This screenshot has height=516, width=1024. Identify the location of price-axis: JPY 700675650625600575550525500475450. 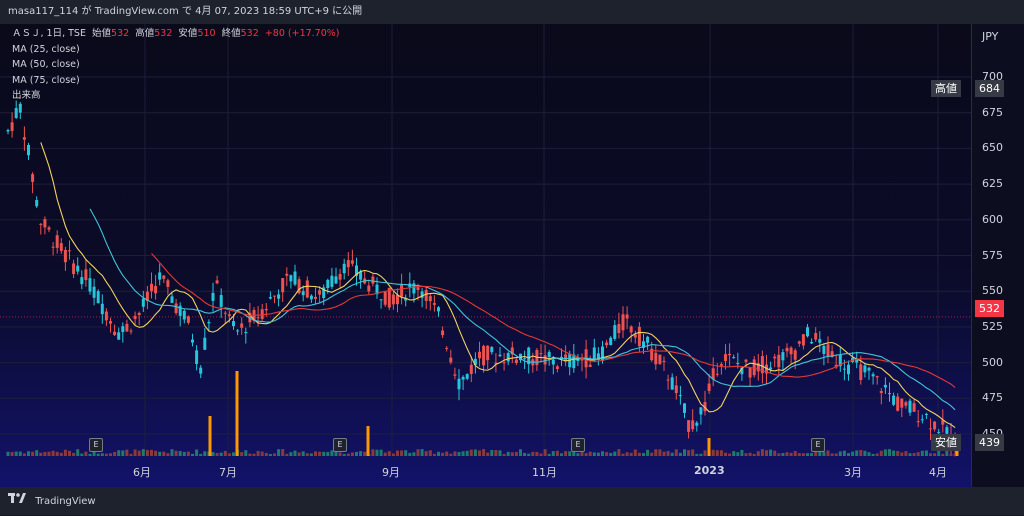
(997, 255).